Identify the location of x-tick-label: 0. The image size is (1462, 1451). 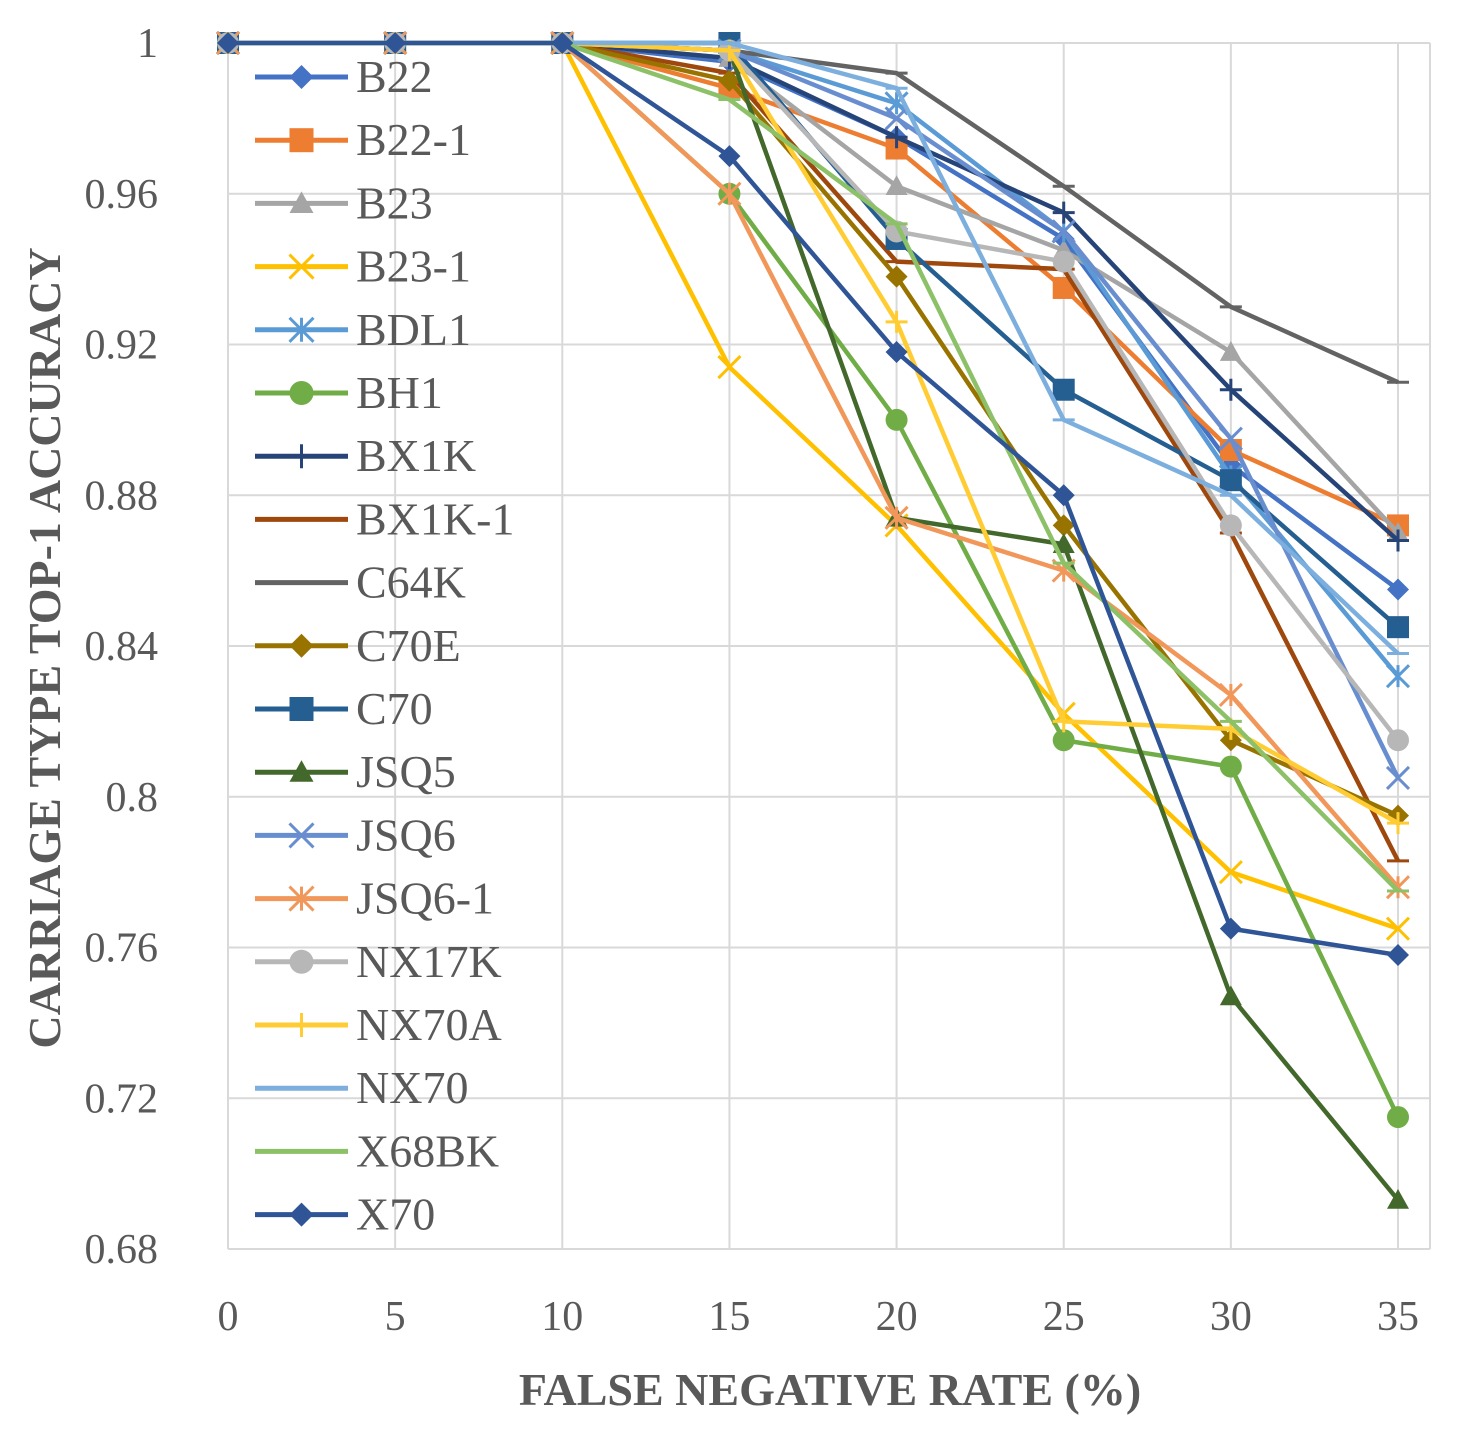
(228, 1317).